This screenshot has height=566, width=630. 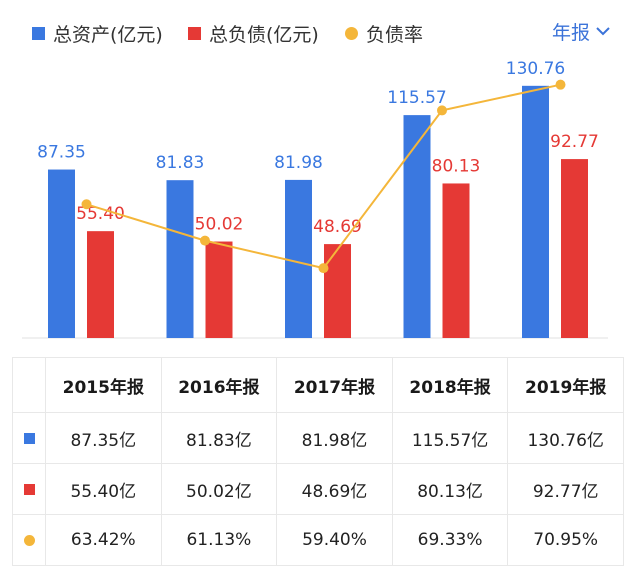 What do you see at coordinates (264, 35) in the screenshot?
I see `legend-label-liabilities: 总负债(亿元)` at bounding box center [264, 35].